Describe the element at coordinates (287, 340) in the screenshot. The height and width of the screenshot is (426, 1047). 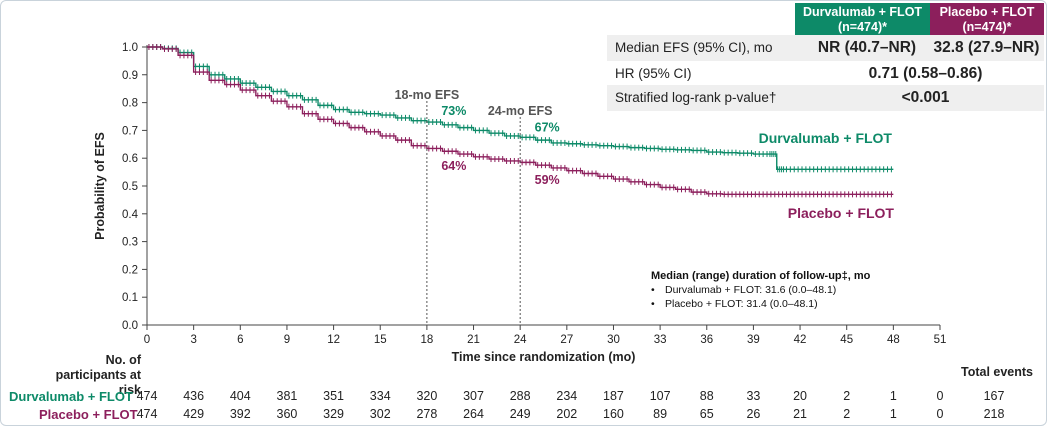
I see `x-tick-label: 9` at that location.